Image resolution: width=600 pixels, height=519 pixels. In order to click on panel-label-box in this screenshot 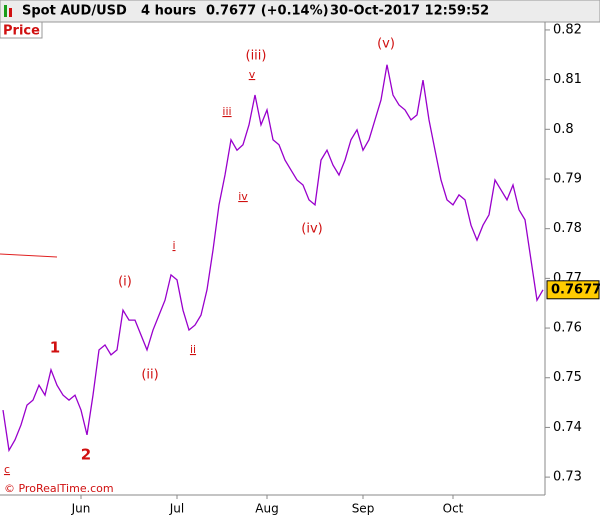, I will do `click(21, 30)`.